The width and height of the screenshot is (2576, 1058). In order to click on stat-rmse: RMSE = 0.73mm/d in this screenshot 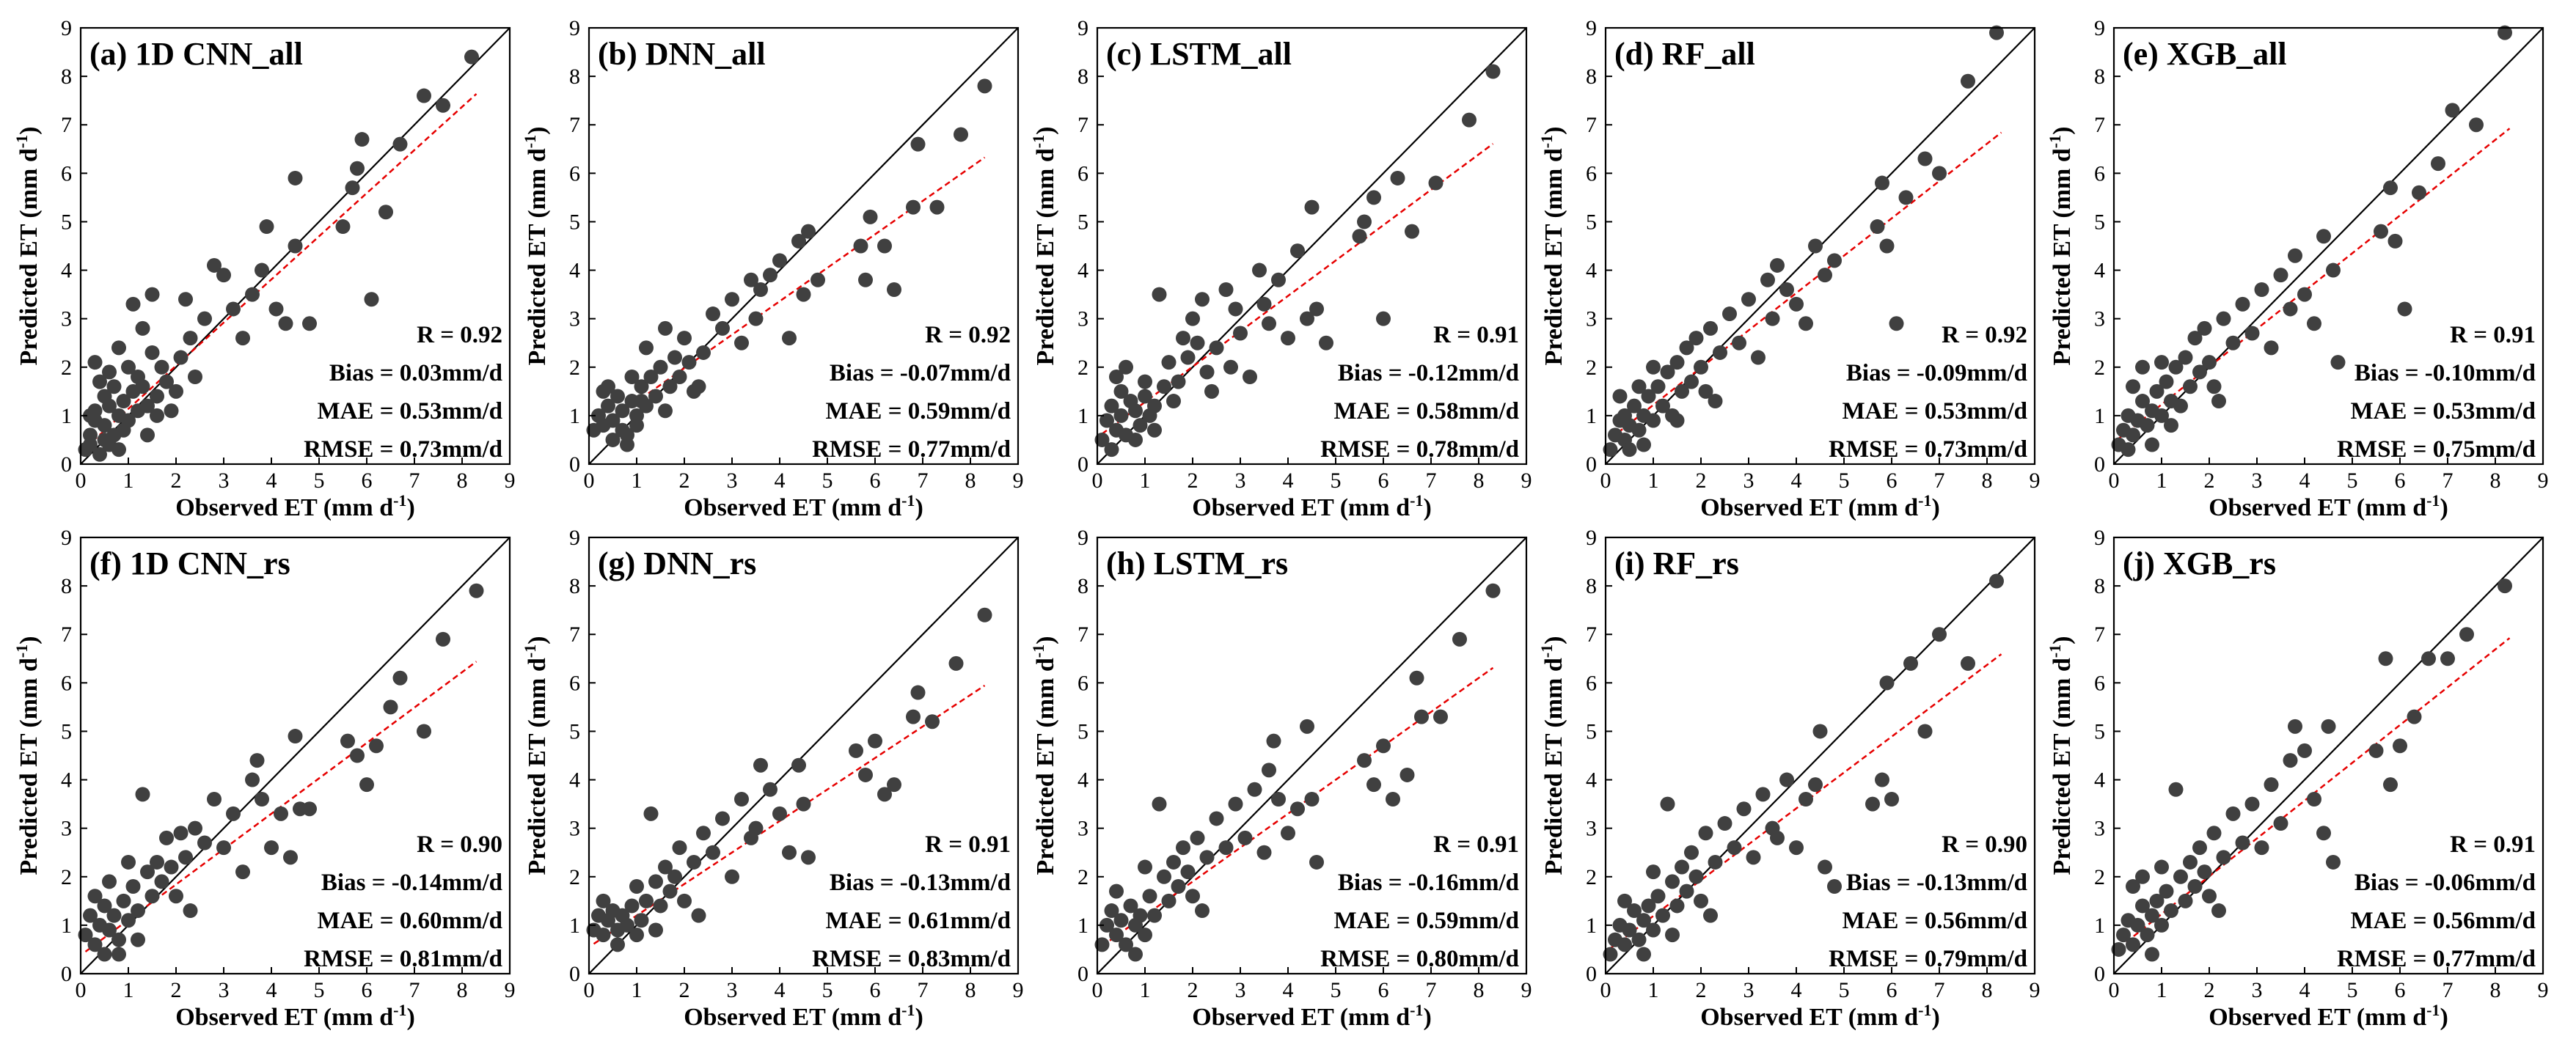, I will do `click(1928, 449)`.